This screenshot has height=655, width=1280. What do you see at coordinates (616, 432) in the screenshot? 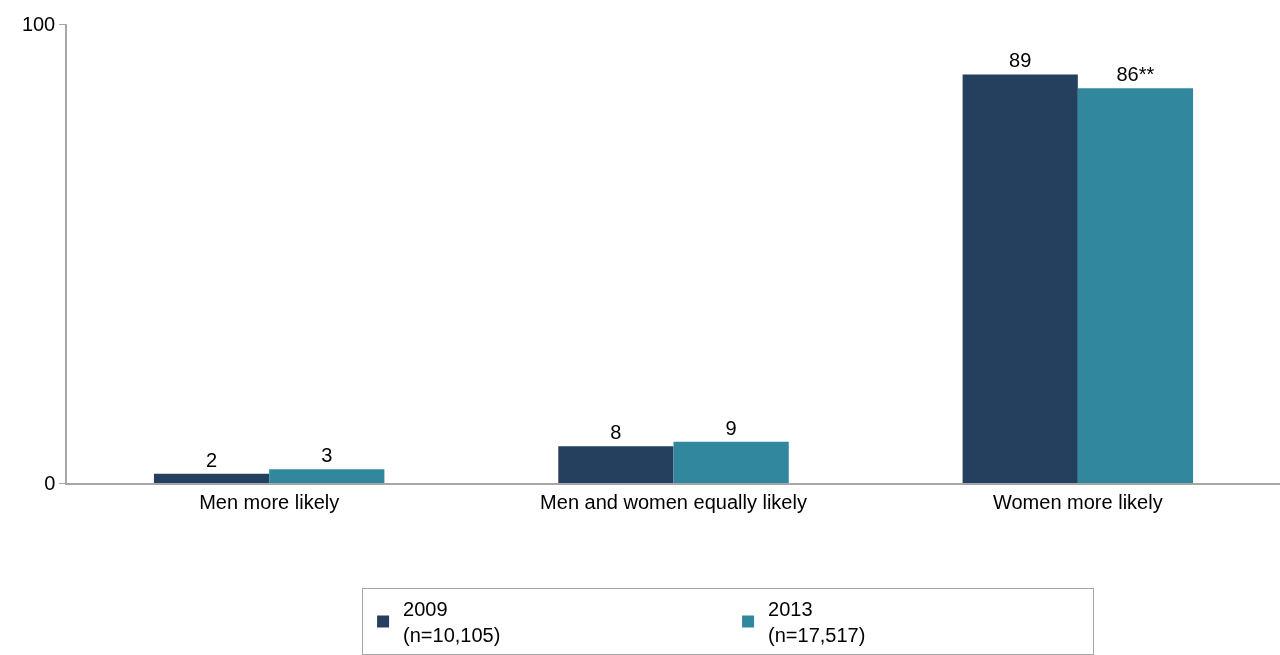
I see `data-label: 8` at bounding box center [616, 432].